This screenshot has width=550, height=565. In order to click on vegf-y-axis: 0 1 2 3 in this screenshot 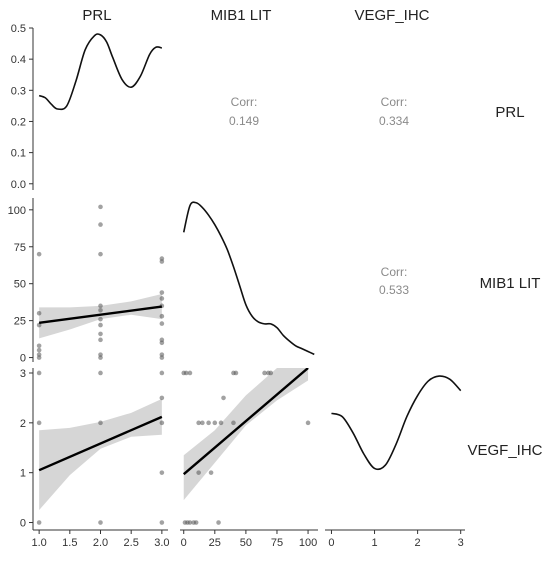, I will do `click(27, 449)`.